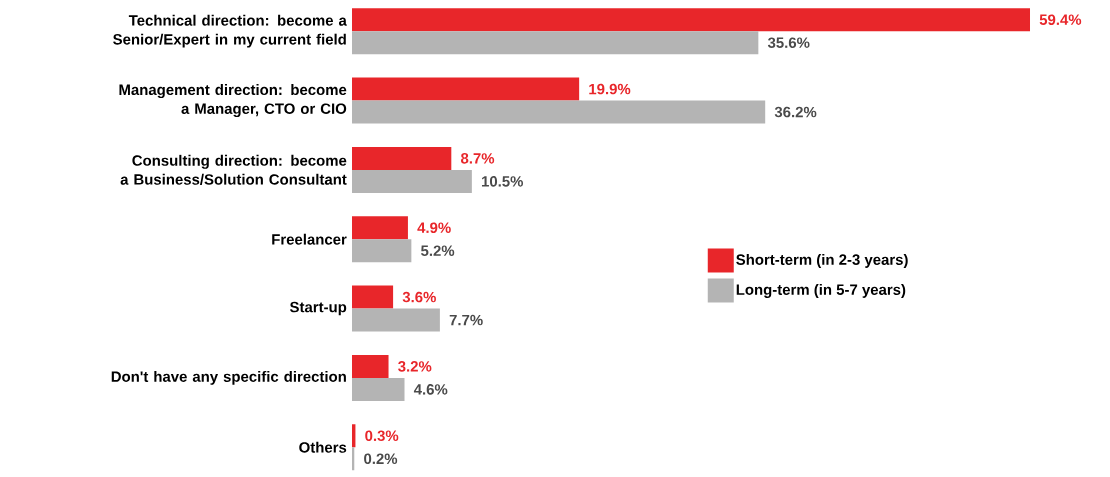 This screenshot has width=1110, height=477. I want to click on data-label: 0.2%, so click(381, 459).